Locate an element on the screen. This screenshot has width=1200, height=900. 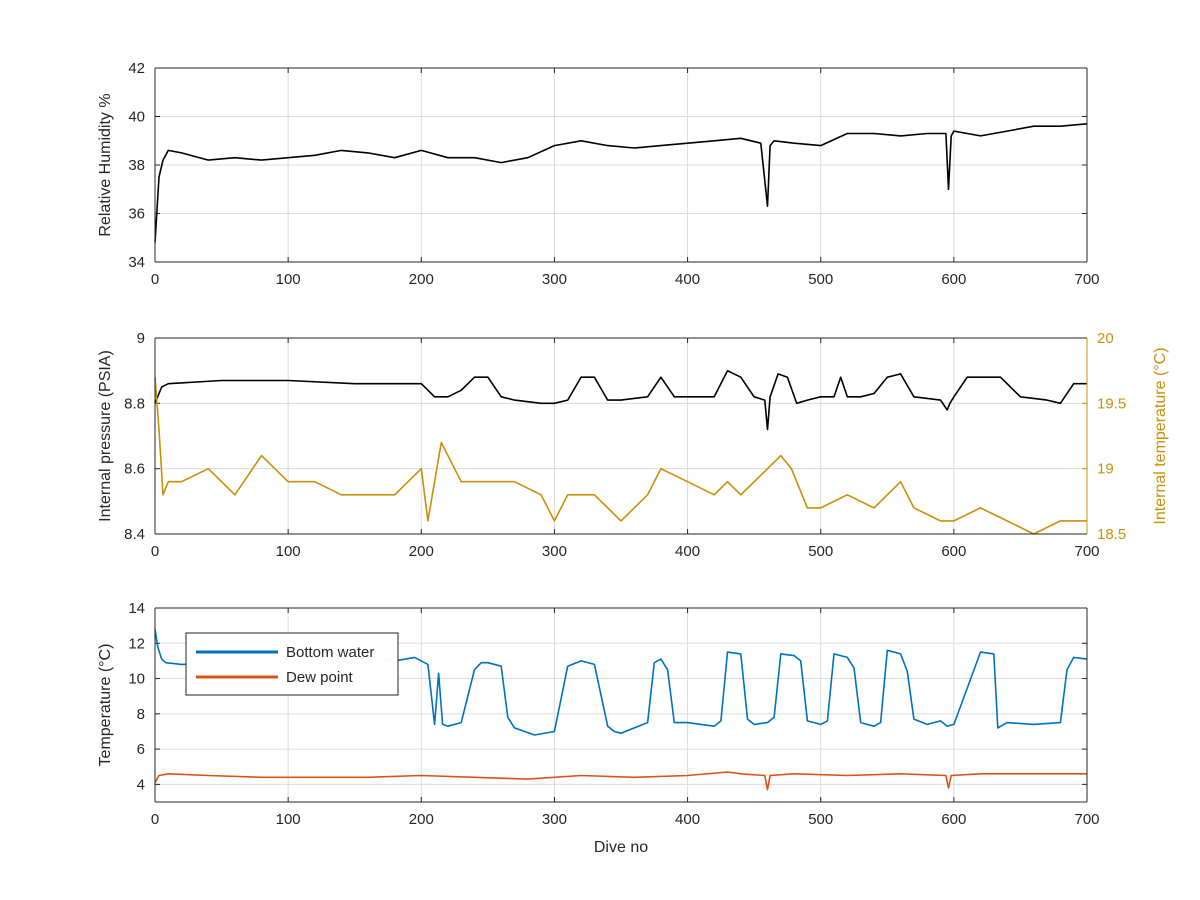
y-tick-label: 8.4 is located at coordinates (134, 534).